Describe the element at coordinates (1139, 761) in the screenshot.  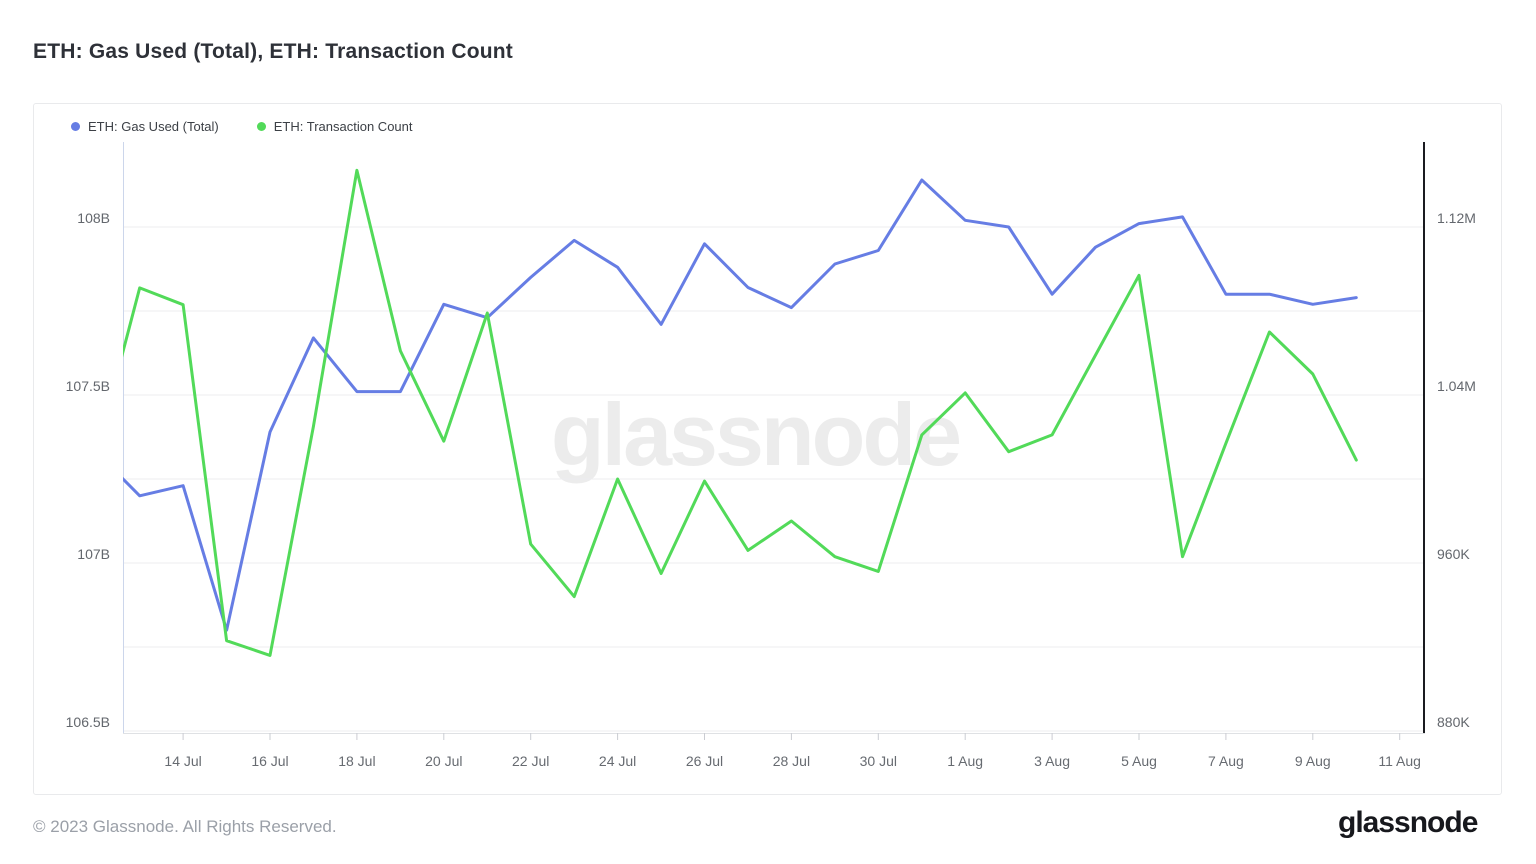
I see `x-axis-label: 5 Aug` at that location.